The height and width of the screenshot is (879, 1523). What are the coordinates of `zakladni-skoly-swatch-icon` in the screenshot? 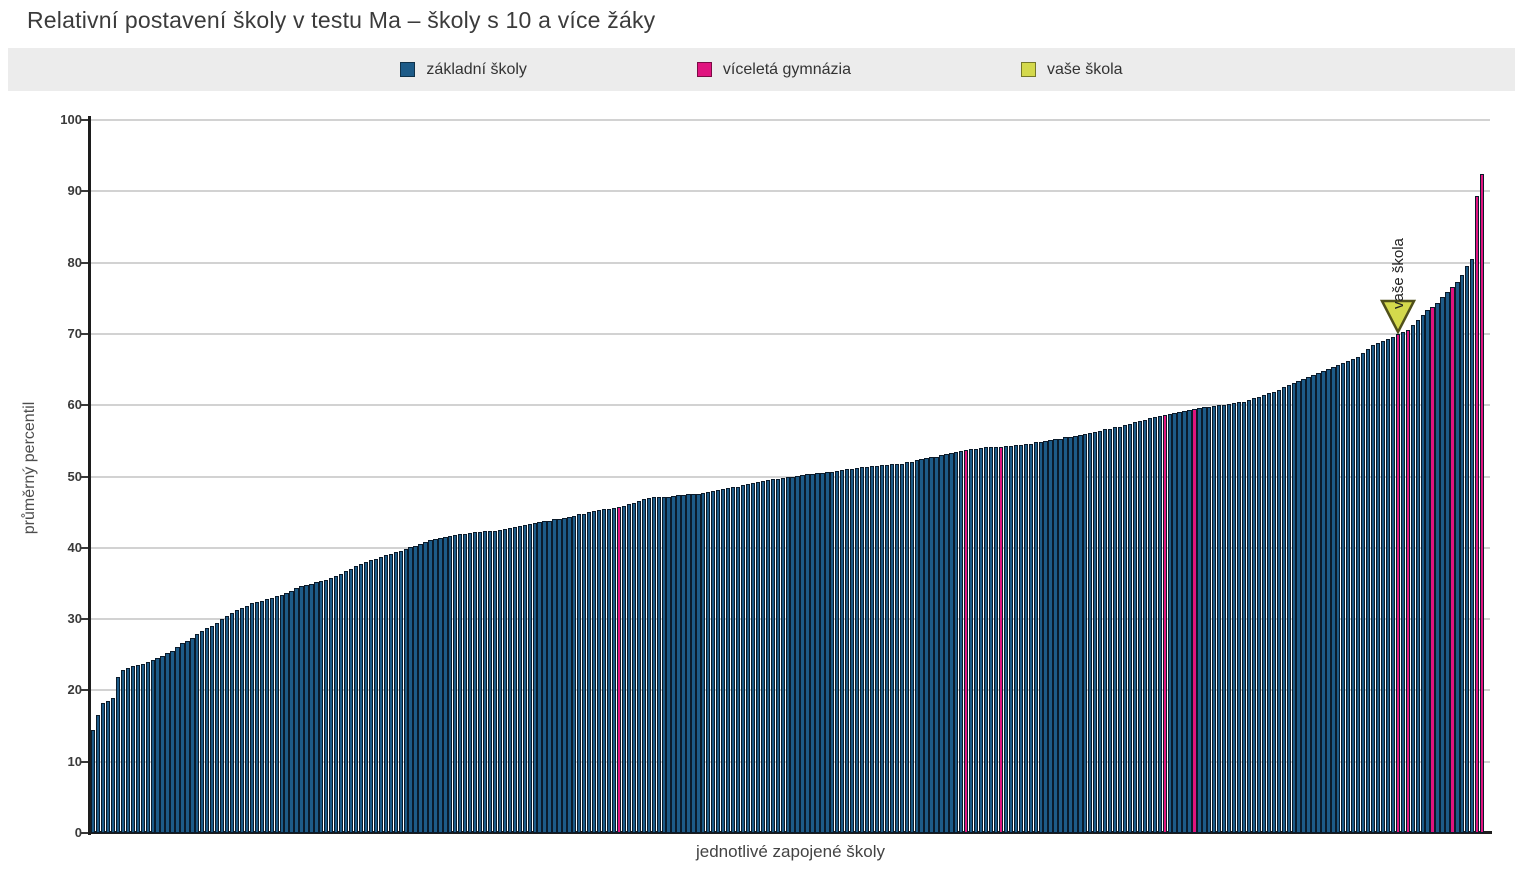 It's located at (408, 69).